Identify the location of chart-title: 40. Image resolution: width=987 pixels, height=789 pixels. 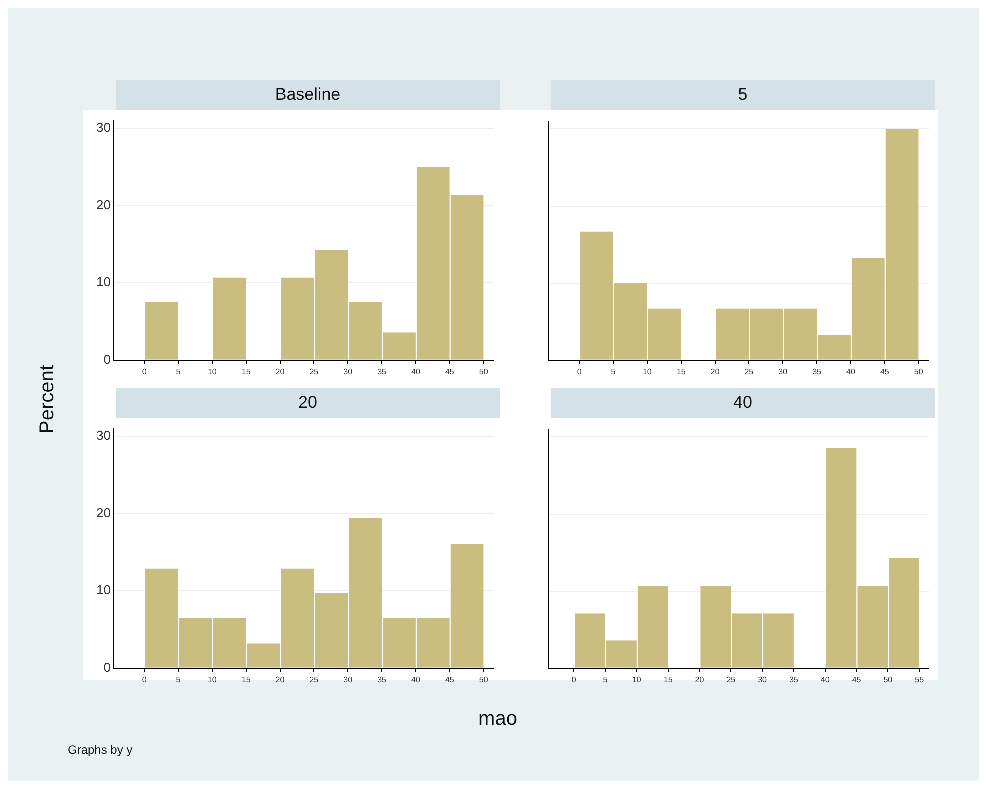
(743, 403).